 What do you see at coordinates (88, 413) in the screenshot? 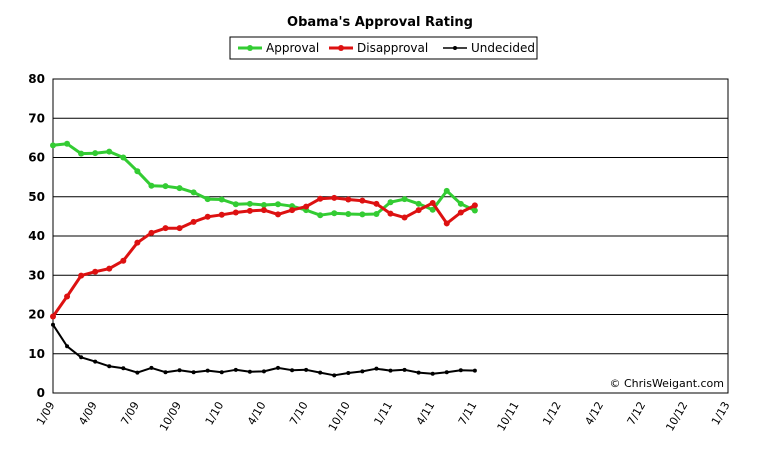
I see `x-tick-label: 4/09` at bounding box center [88, 413].